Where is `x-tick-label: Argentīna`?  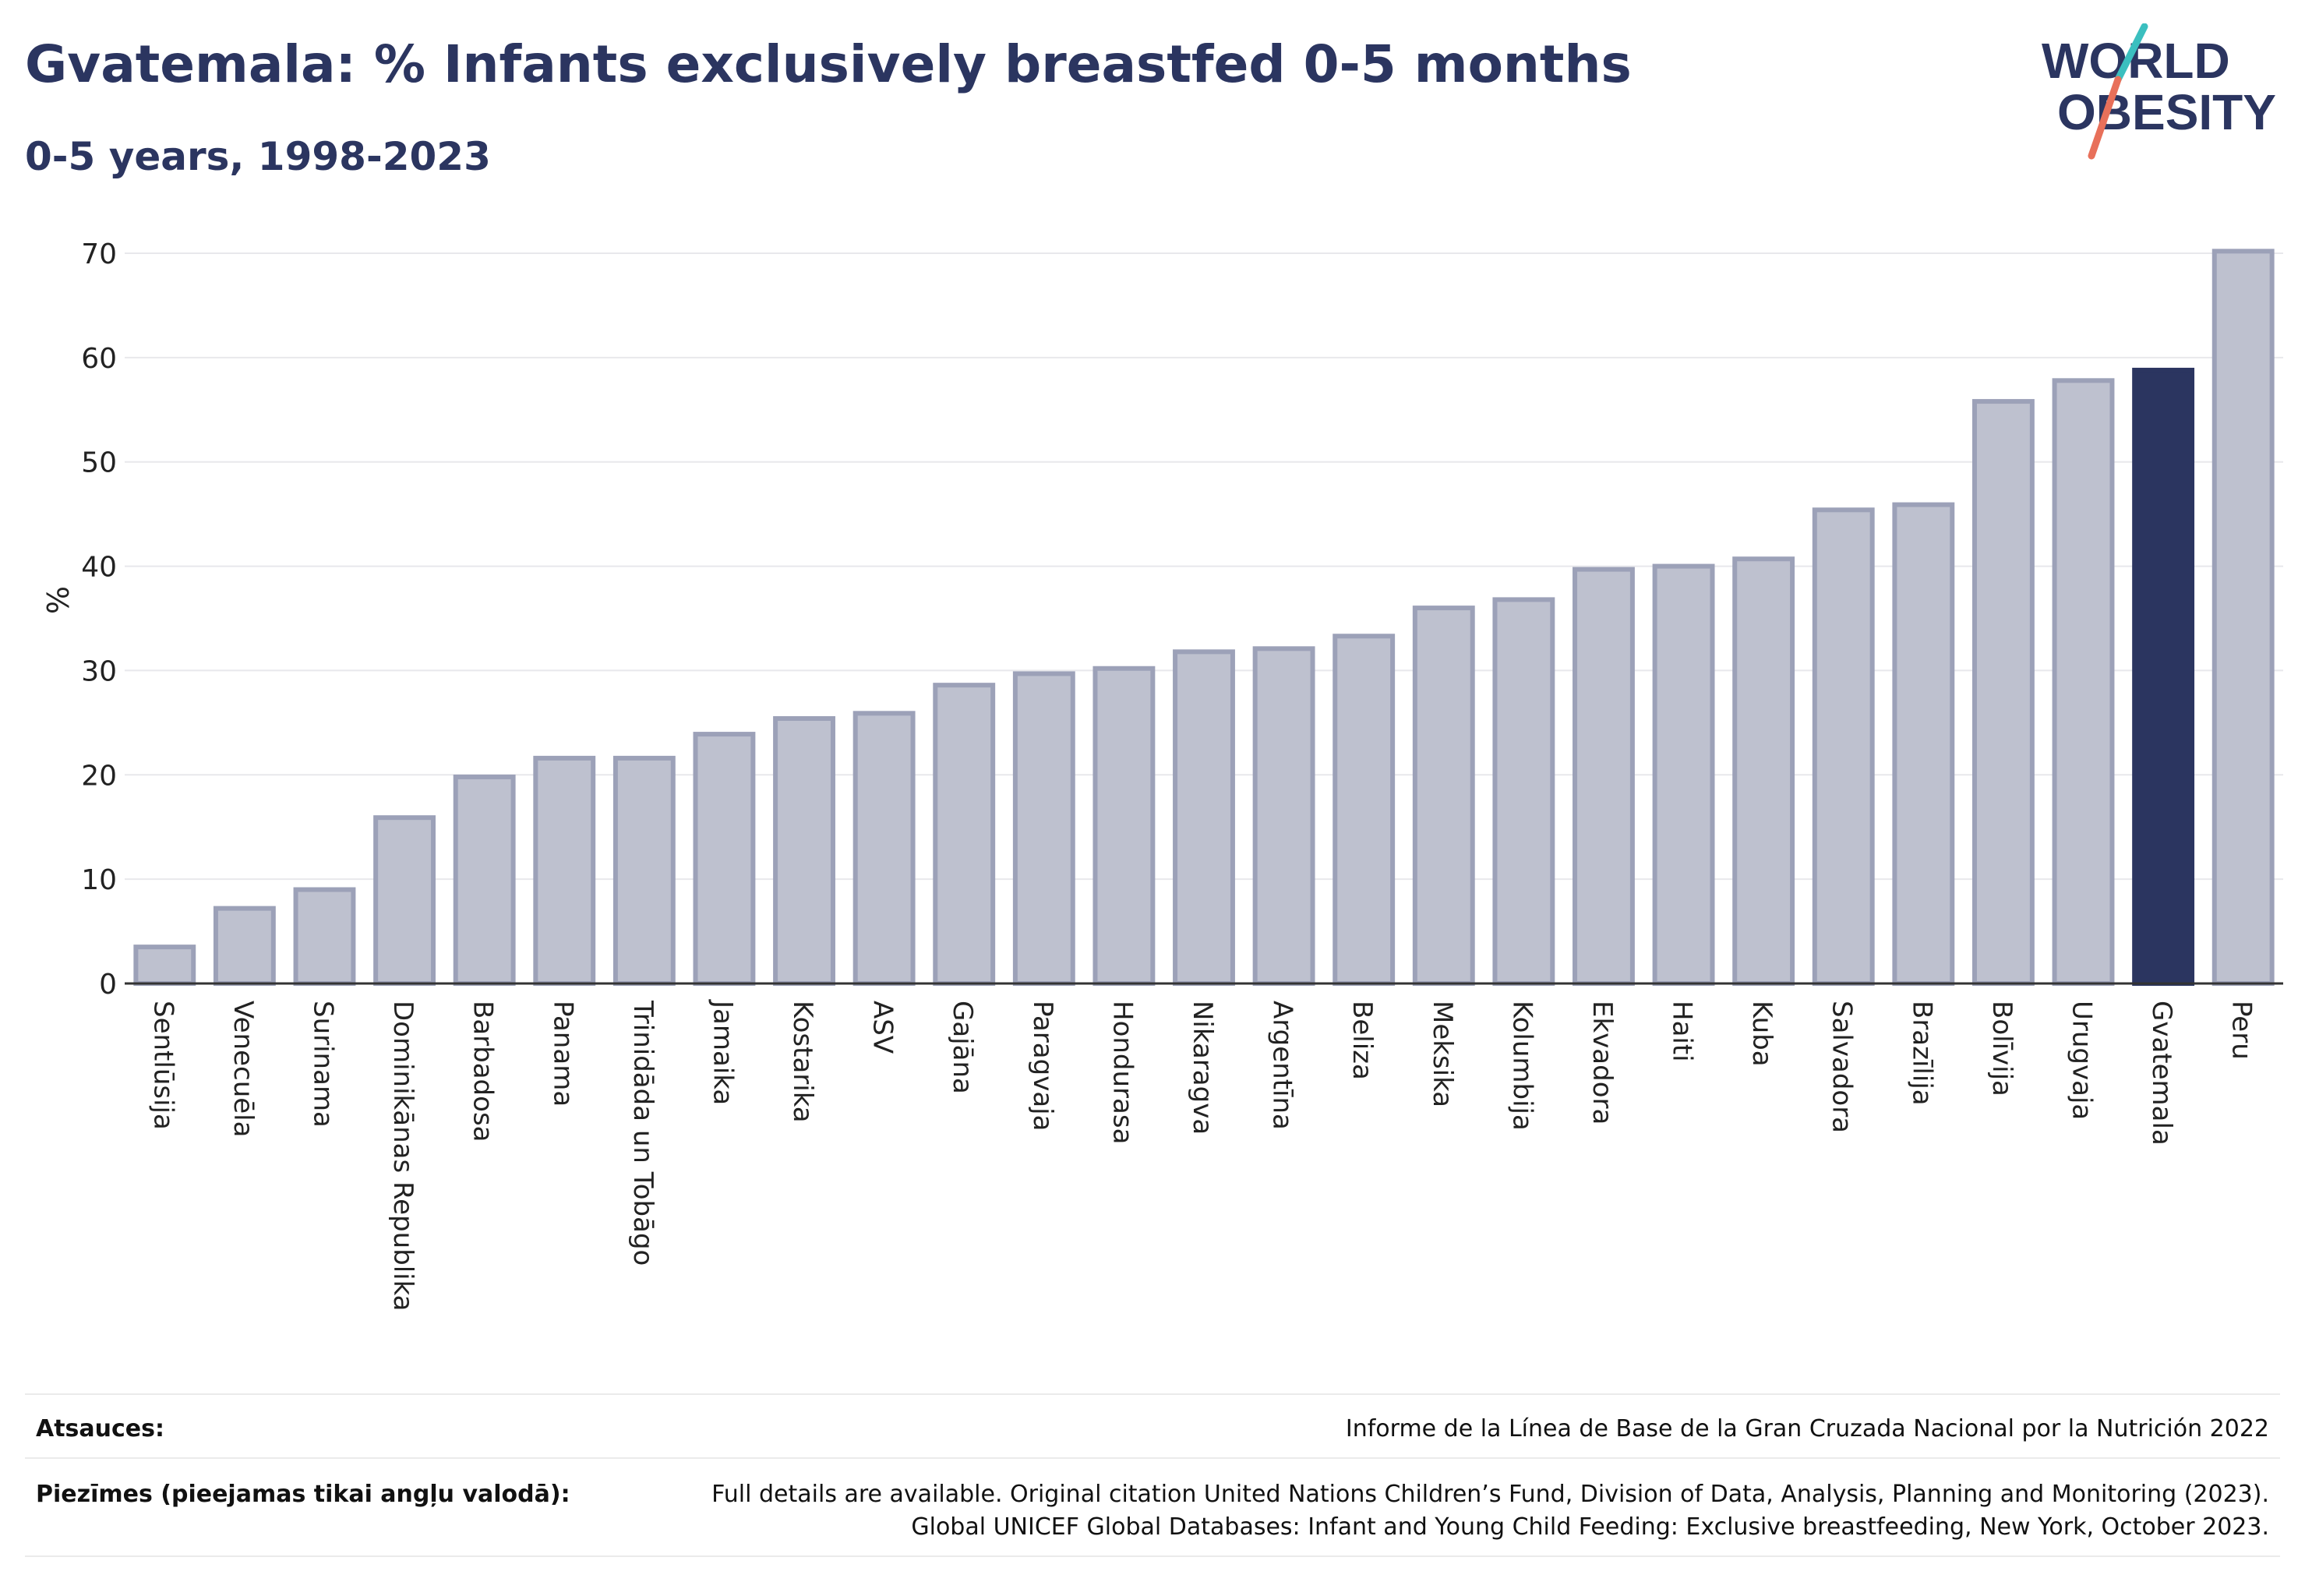
x-tick-label: Argentīna is located at coordinates (1282, 1065).